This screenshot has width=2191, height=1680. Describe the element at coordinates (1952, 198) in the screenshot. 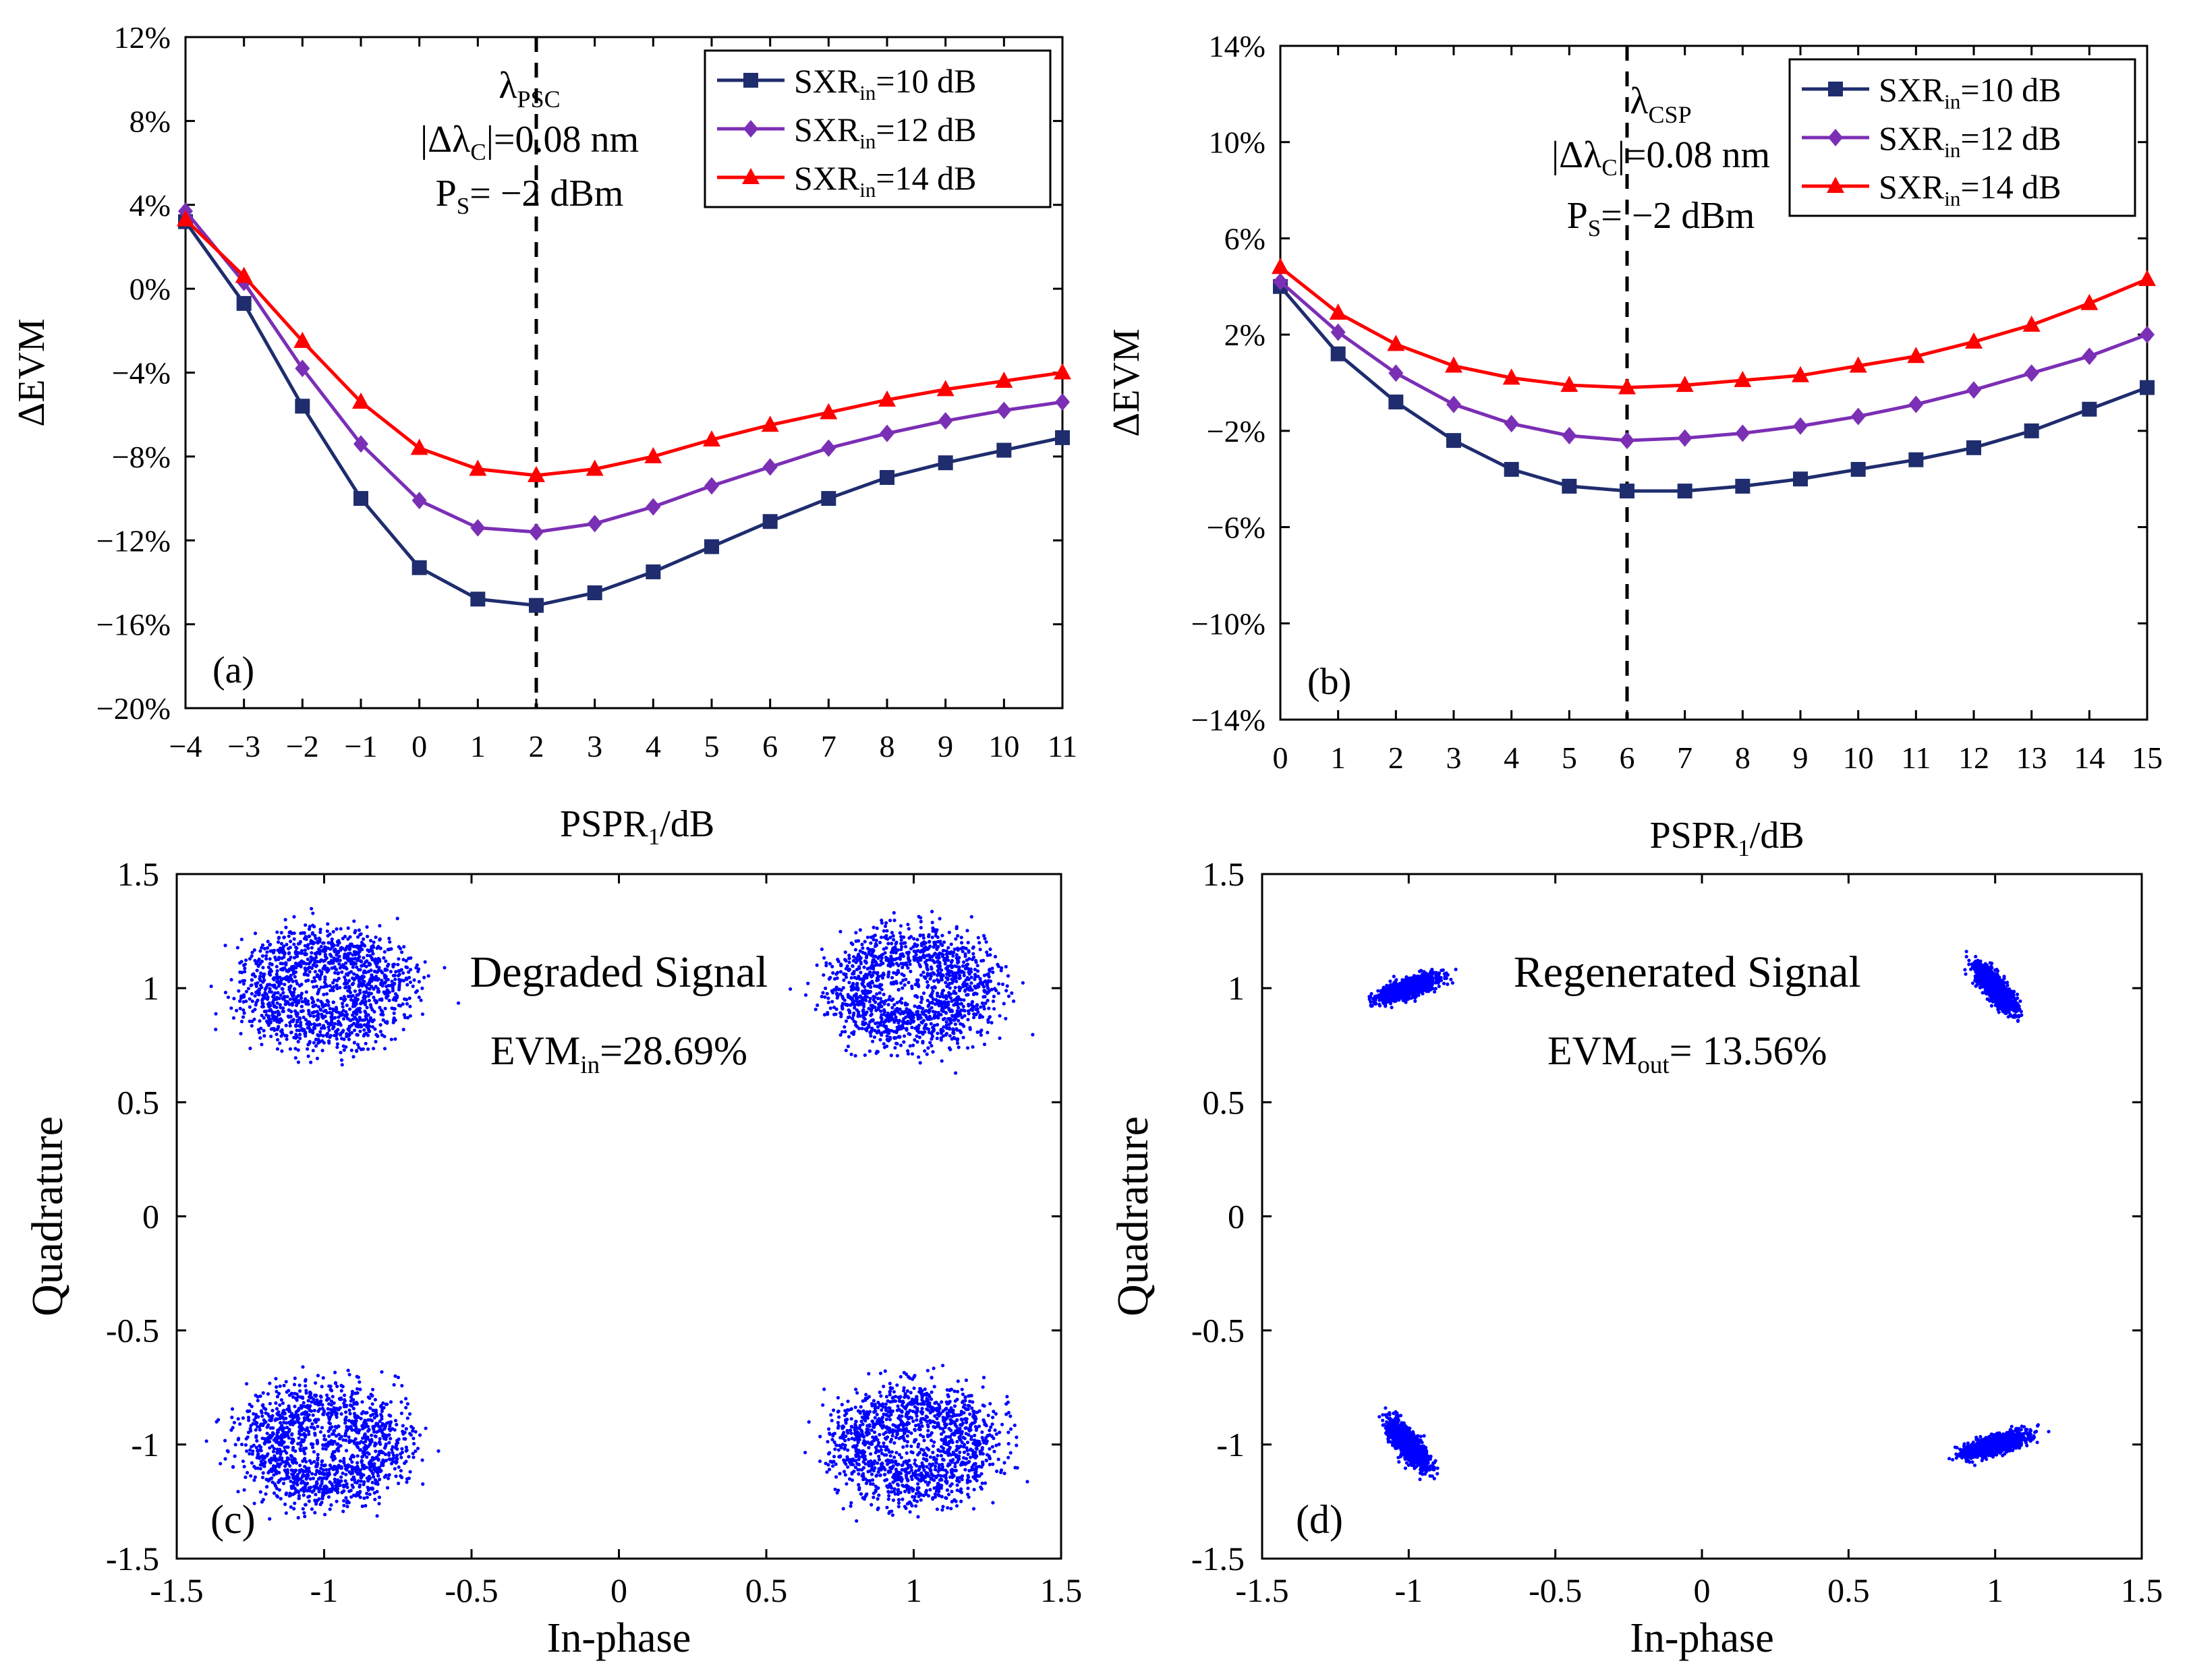

I see `legend-entry-sub: in` at that location.